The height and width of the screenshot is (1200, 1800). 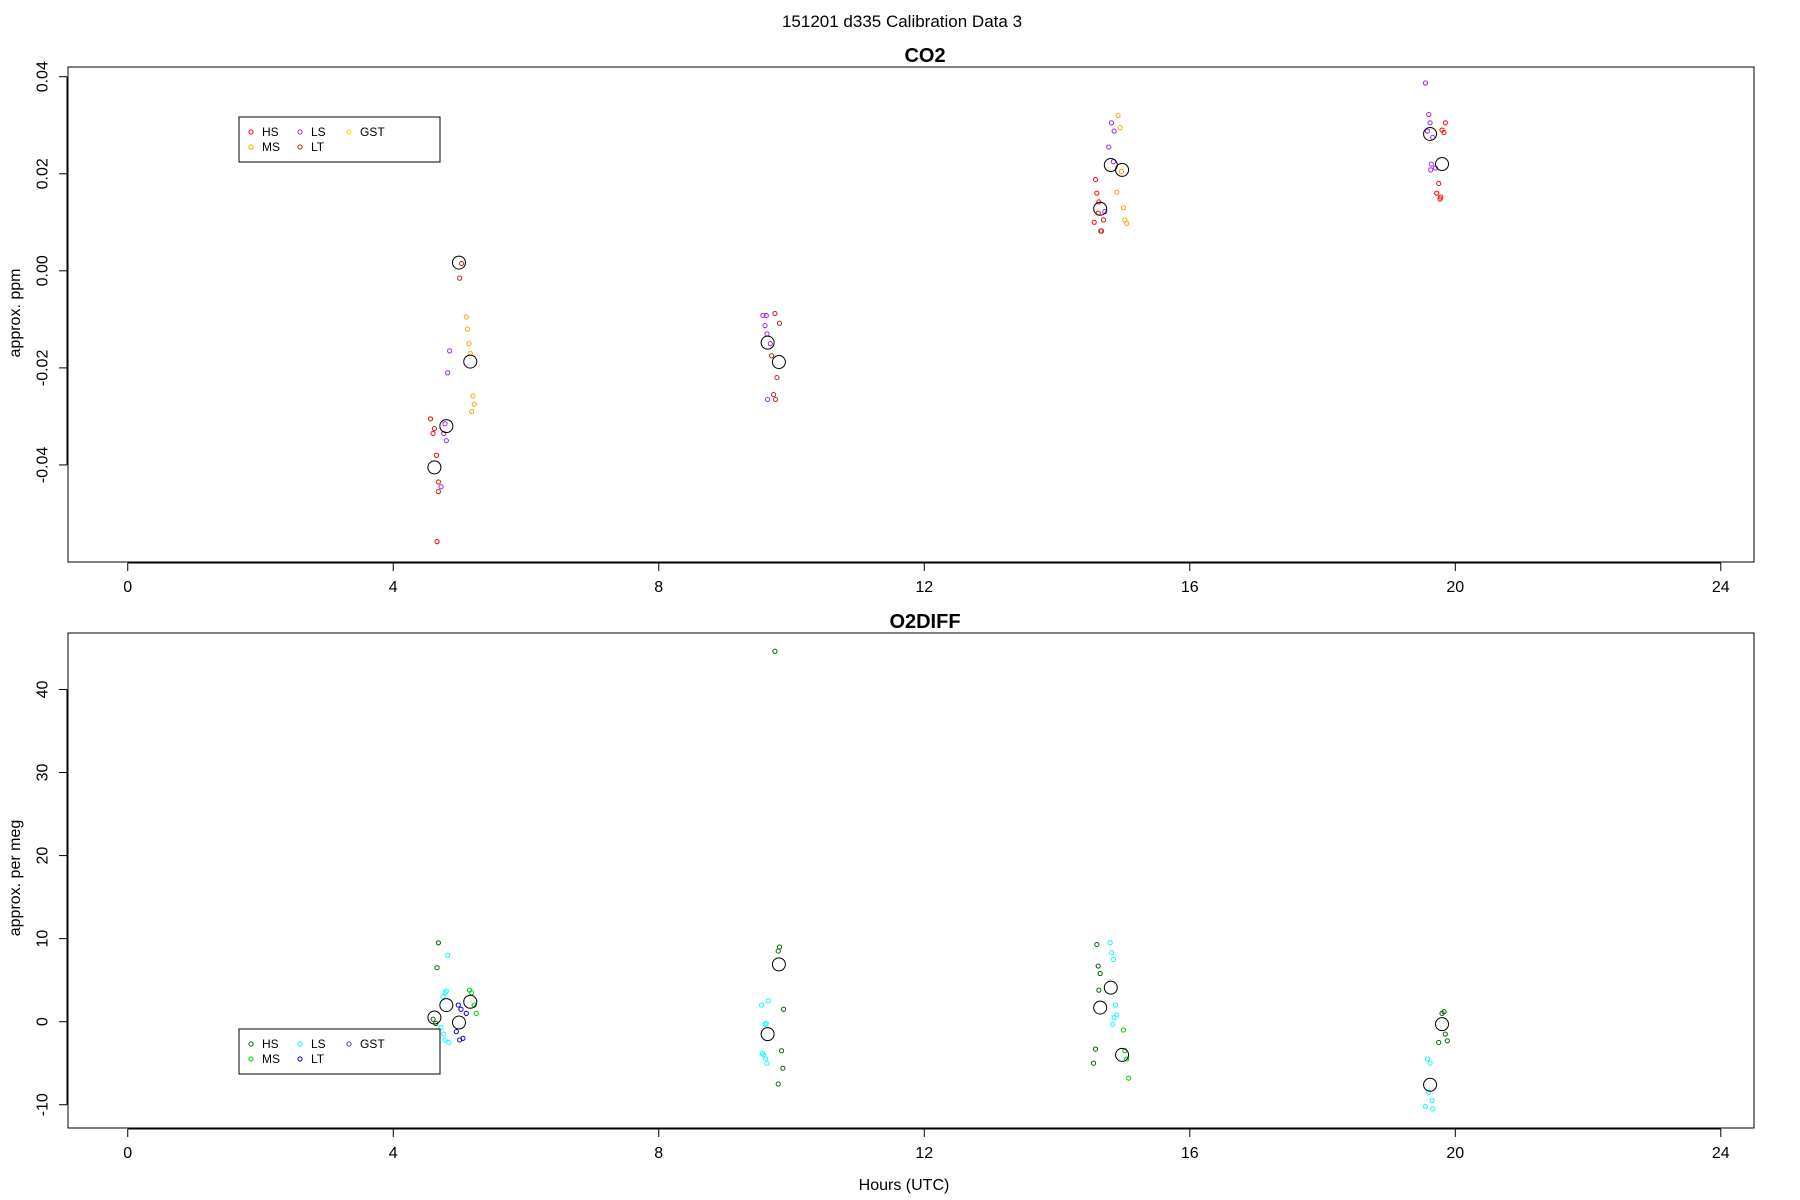 I want to click on o2diff-y-tick-label: -10, so click(x=43, y=1104).